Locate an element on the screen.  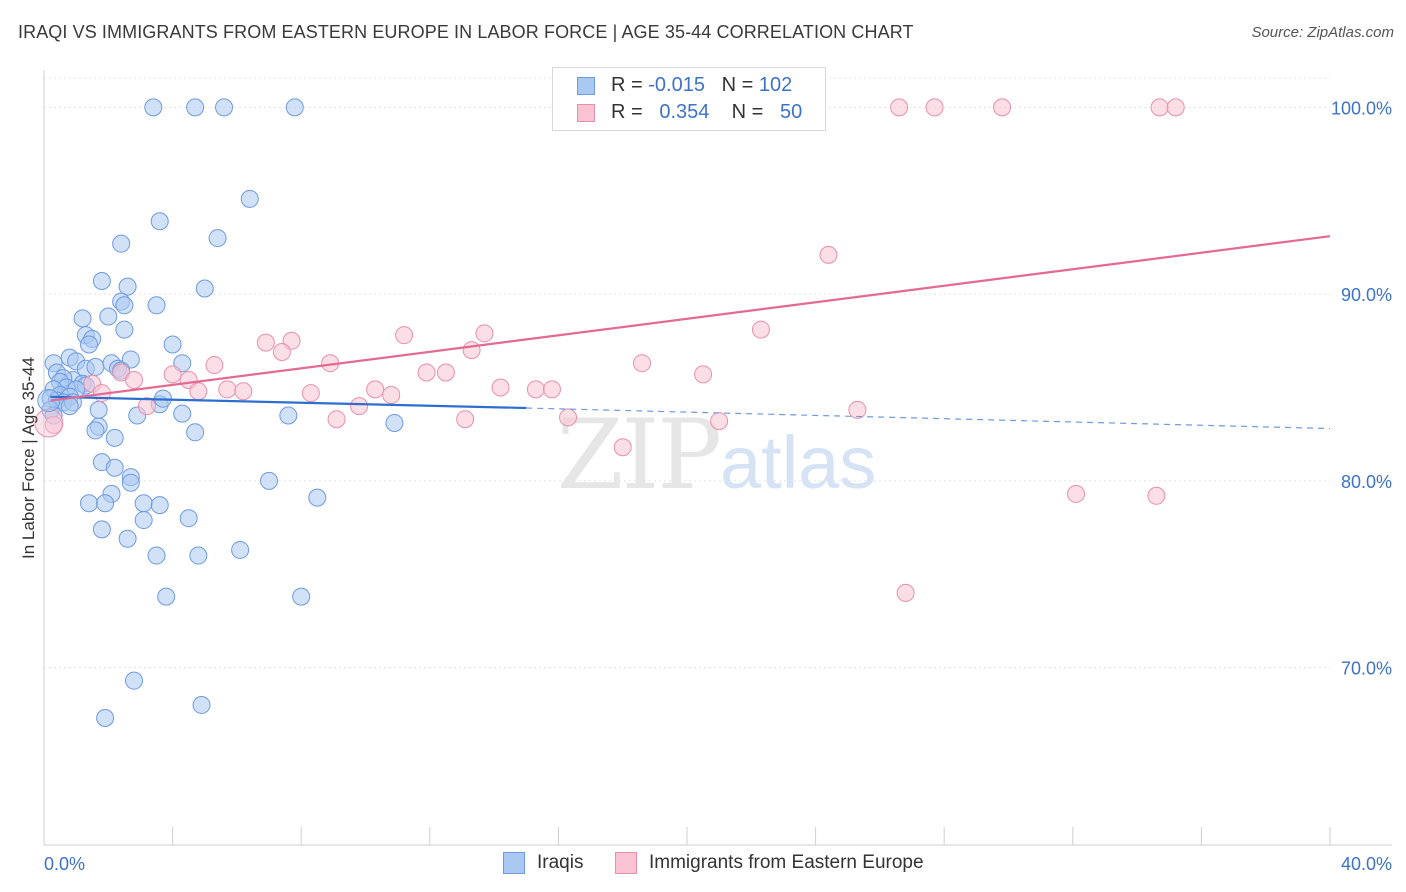
legend-swatch-blue is located at coordinates (514, 863).